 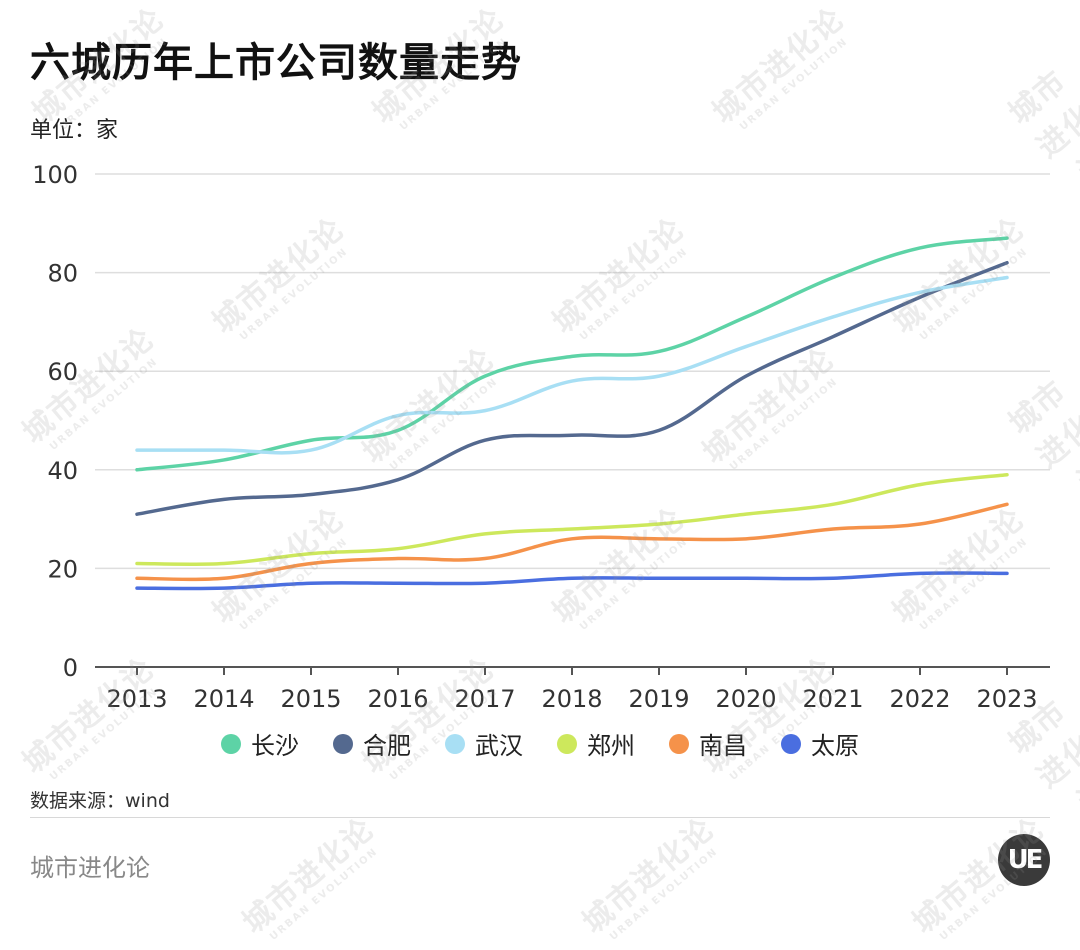 I want to click on x-tick-label: 2018, so click(x=571, y=699).